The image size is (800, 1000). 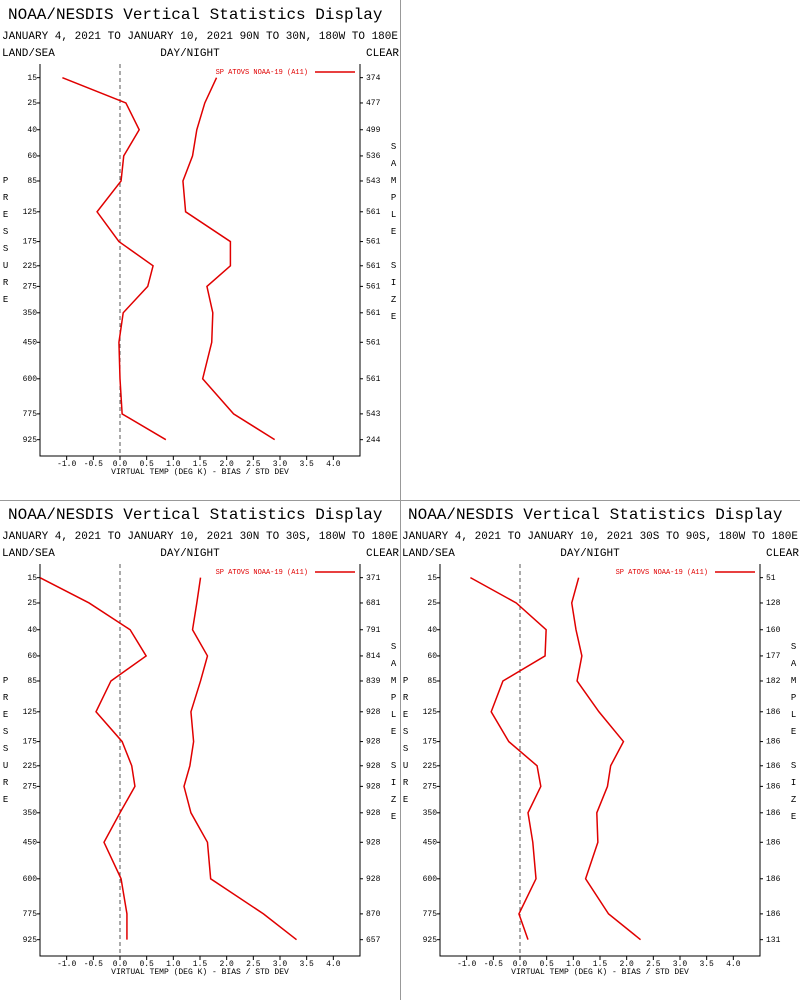 I want to click on y-tick-label: 450, so click(x=30, y=342).